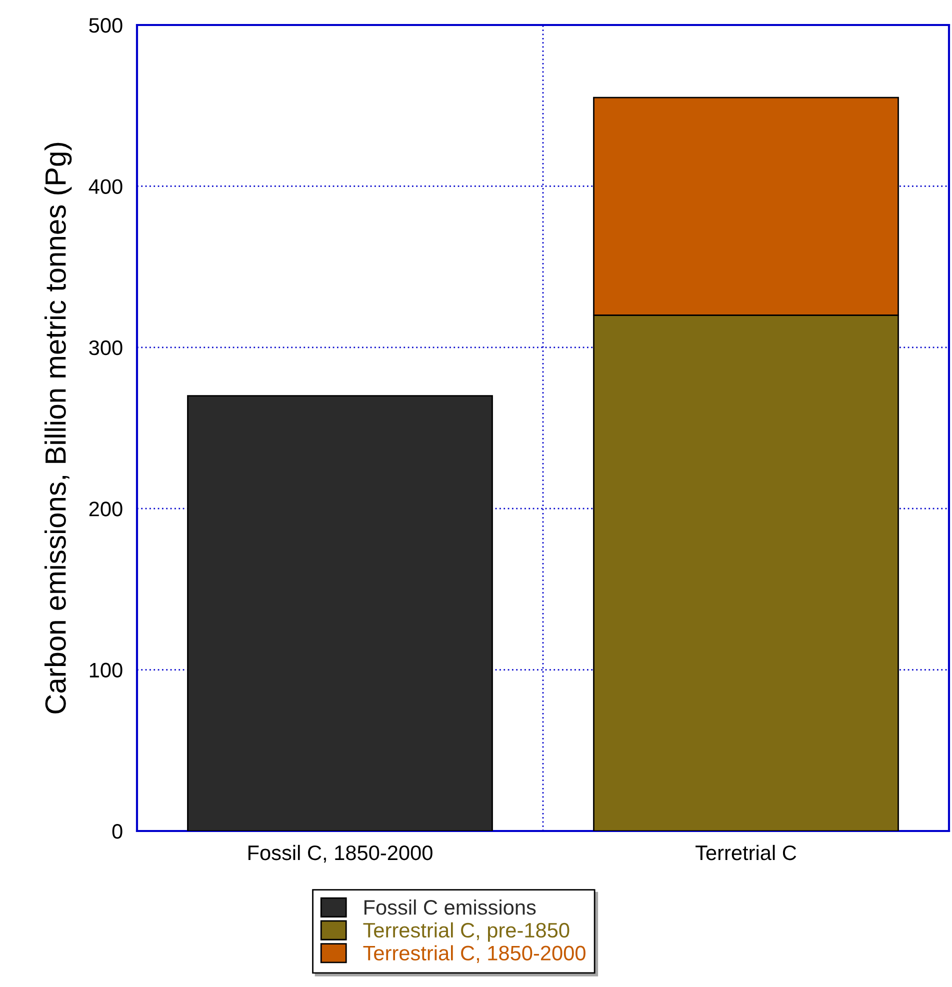  What do you see at coordinates (105, 509) in the screenshot?
I see `y-tick-label: 200` at bounding box center [105, 509].